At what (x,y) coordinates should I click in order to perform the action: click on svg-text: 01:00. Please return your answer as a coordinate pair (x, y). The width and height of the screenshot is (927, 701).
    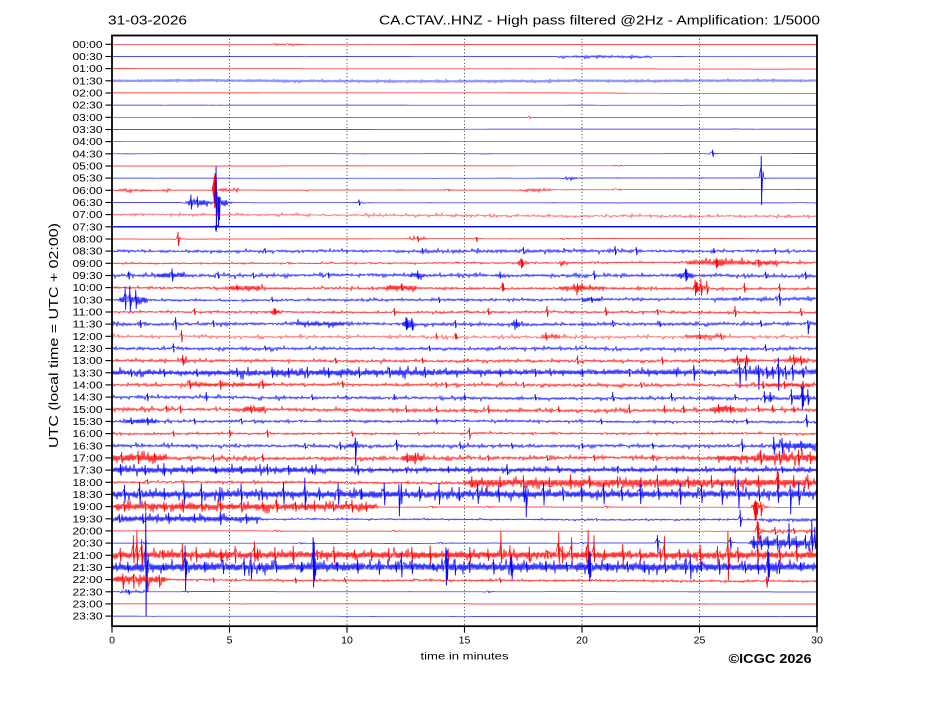
    Looking at the image, I should click on (88, 69).